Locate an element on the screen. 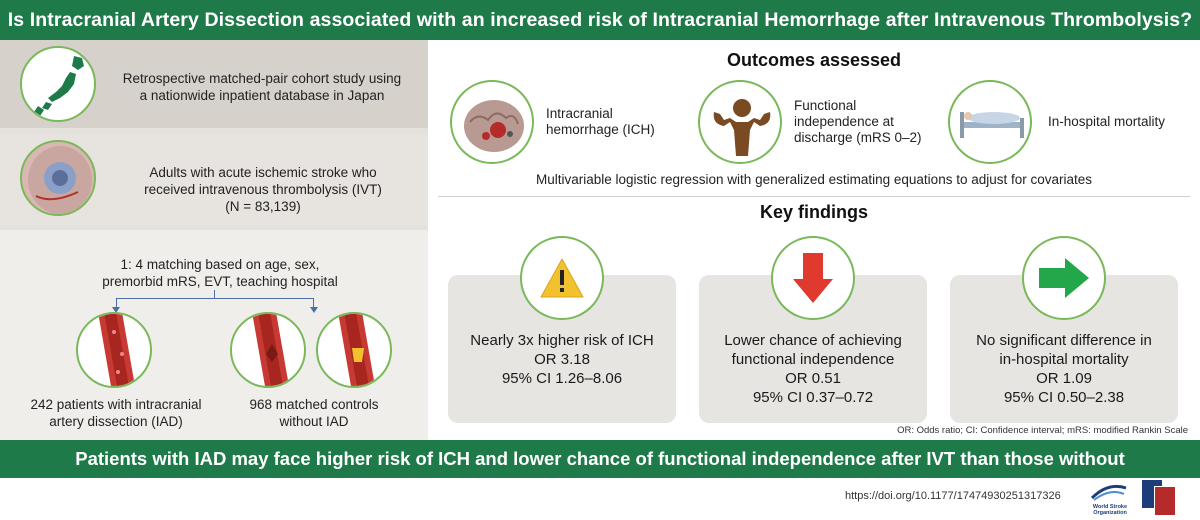  warning-icon is located at coordinates (562, 278).